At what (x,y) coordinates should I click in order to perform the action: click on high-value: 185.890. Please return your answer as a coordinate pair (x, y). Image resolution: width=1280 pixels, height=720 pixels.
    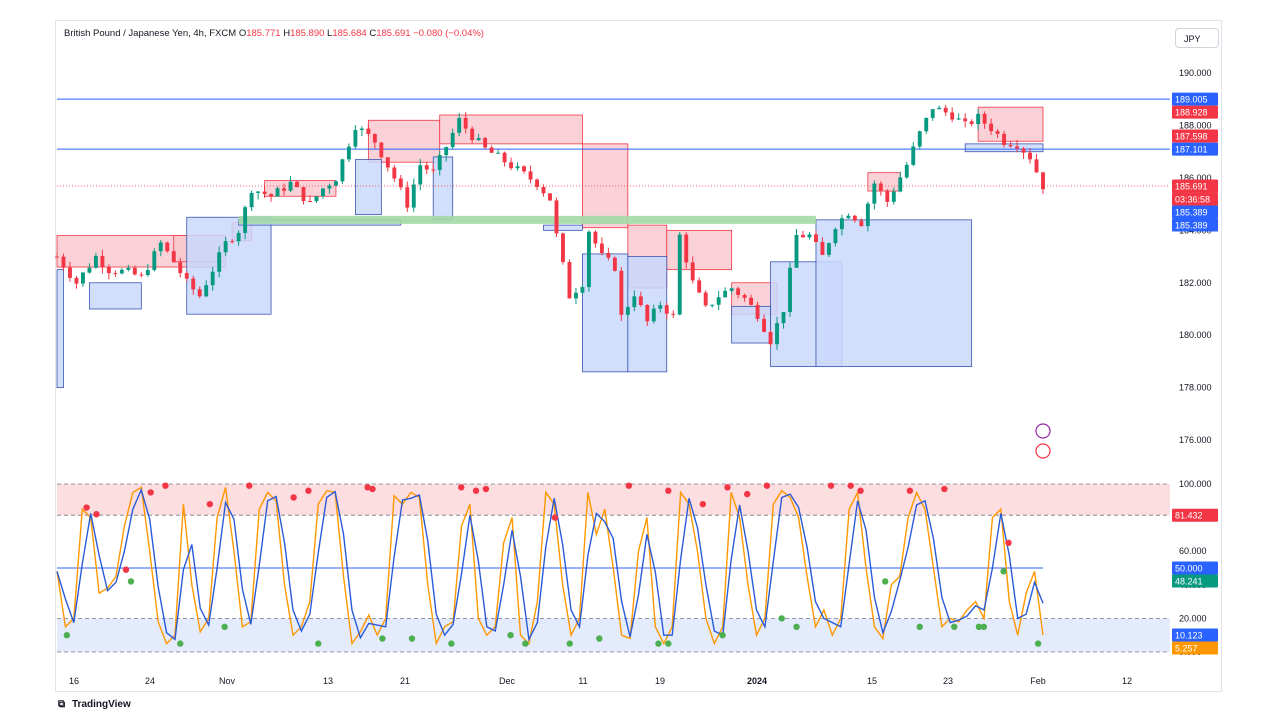
    Looking at the image, I should click on (307, 33).